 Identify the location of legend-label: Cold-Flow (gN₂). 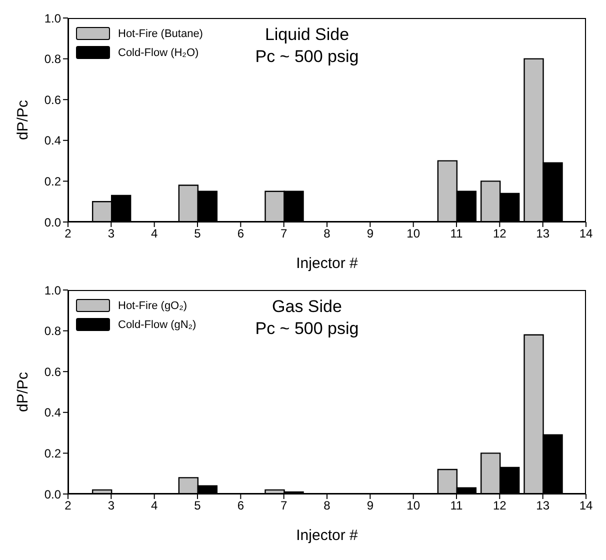
(157, 324).